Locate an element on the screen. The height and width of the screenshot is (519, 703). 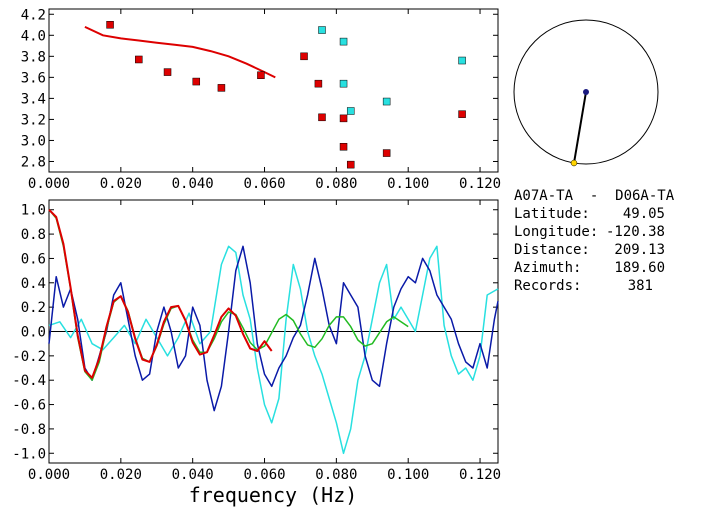
dispersion-points is located at coordinates (286, 95).